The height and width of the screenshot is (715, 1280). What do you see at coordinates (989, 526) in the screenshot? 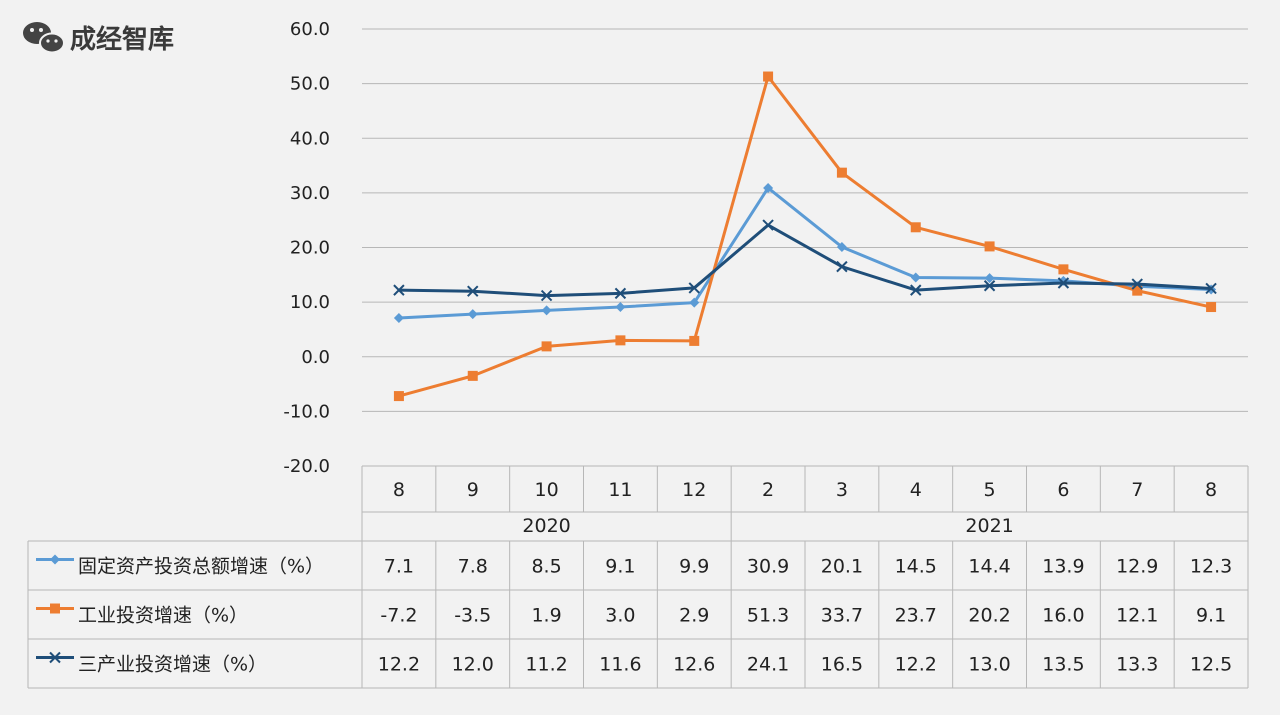
I see `year-label: 2021` at bounding box center [989, 526].